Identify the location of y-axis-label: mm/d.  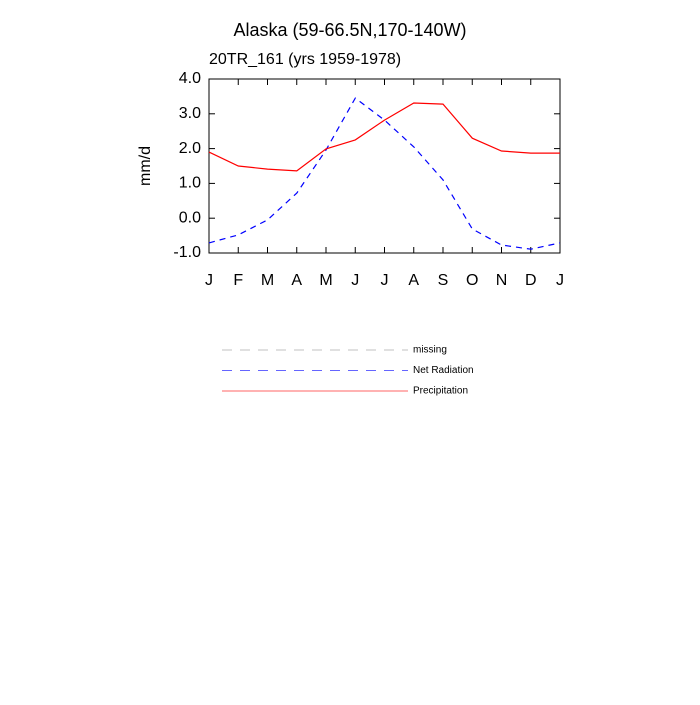
(145, 166).